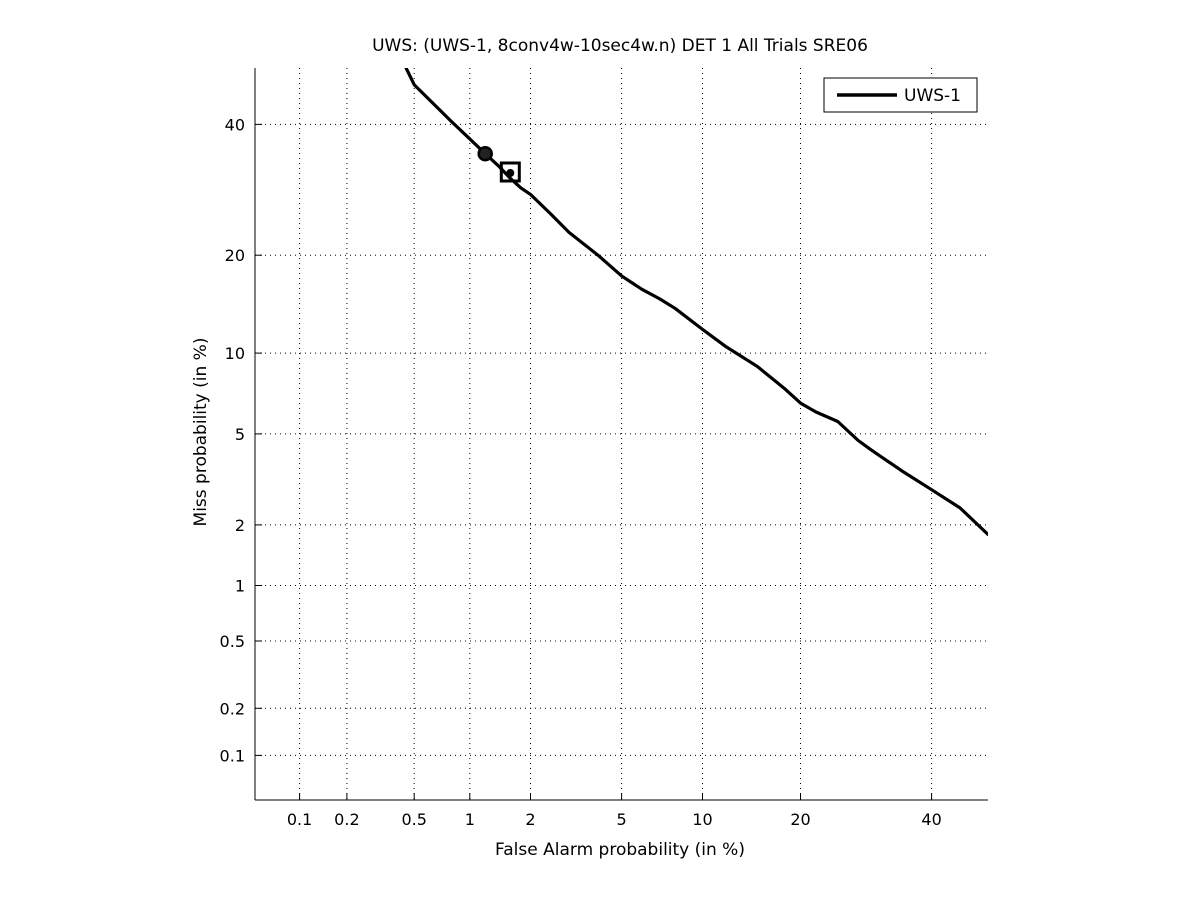 Image resolution: width=1201 pixels, height=900 pixels. Describe the element at coordinates (614, 811) in the screenshot. I see `x-axis-ticks: 0.1 0.2 0.5 1 2 5 10 20 40` at that location.